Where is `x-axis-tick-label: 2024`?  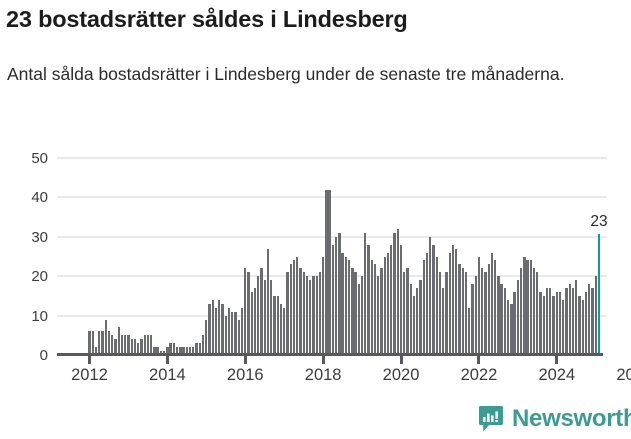
x-axis-tick-label: 2024 is located at coordinates (557, 375).